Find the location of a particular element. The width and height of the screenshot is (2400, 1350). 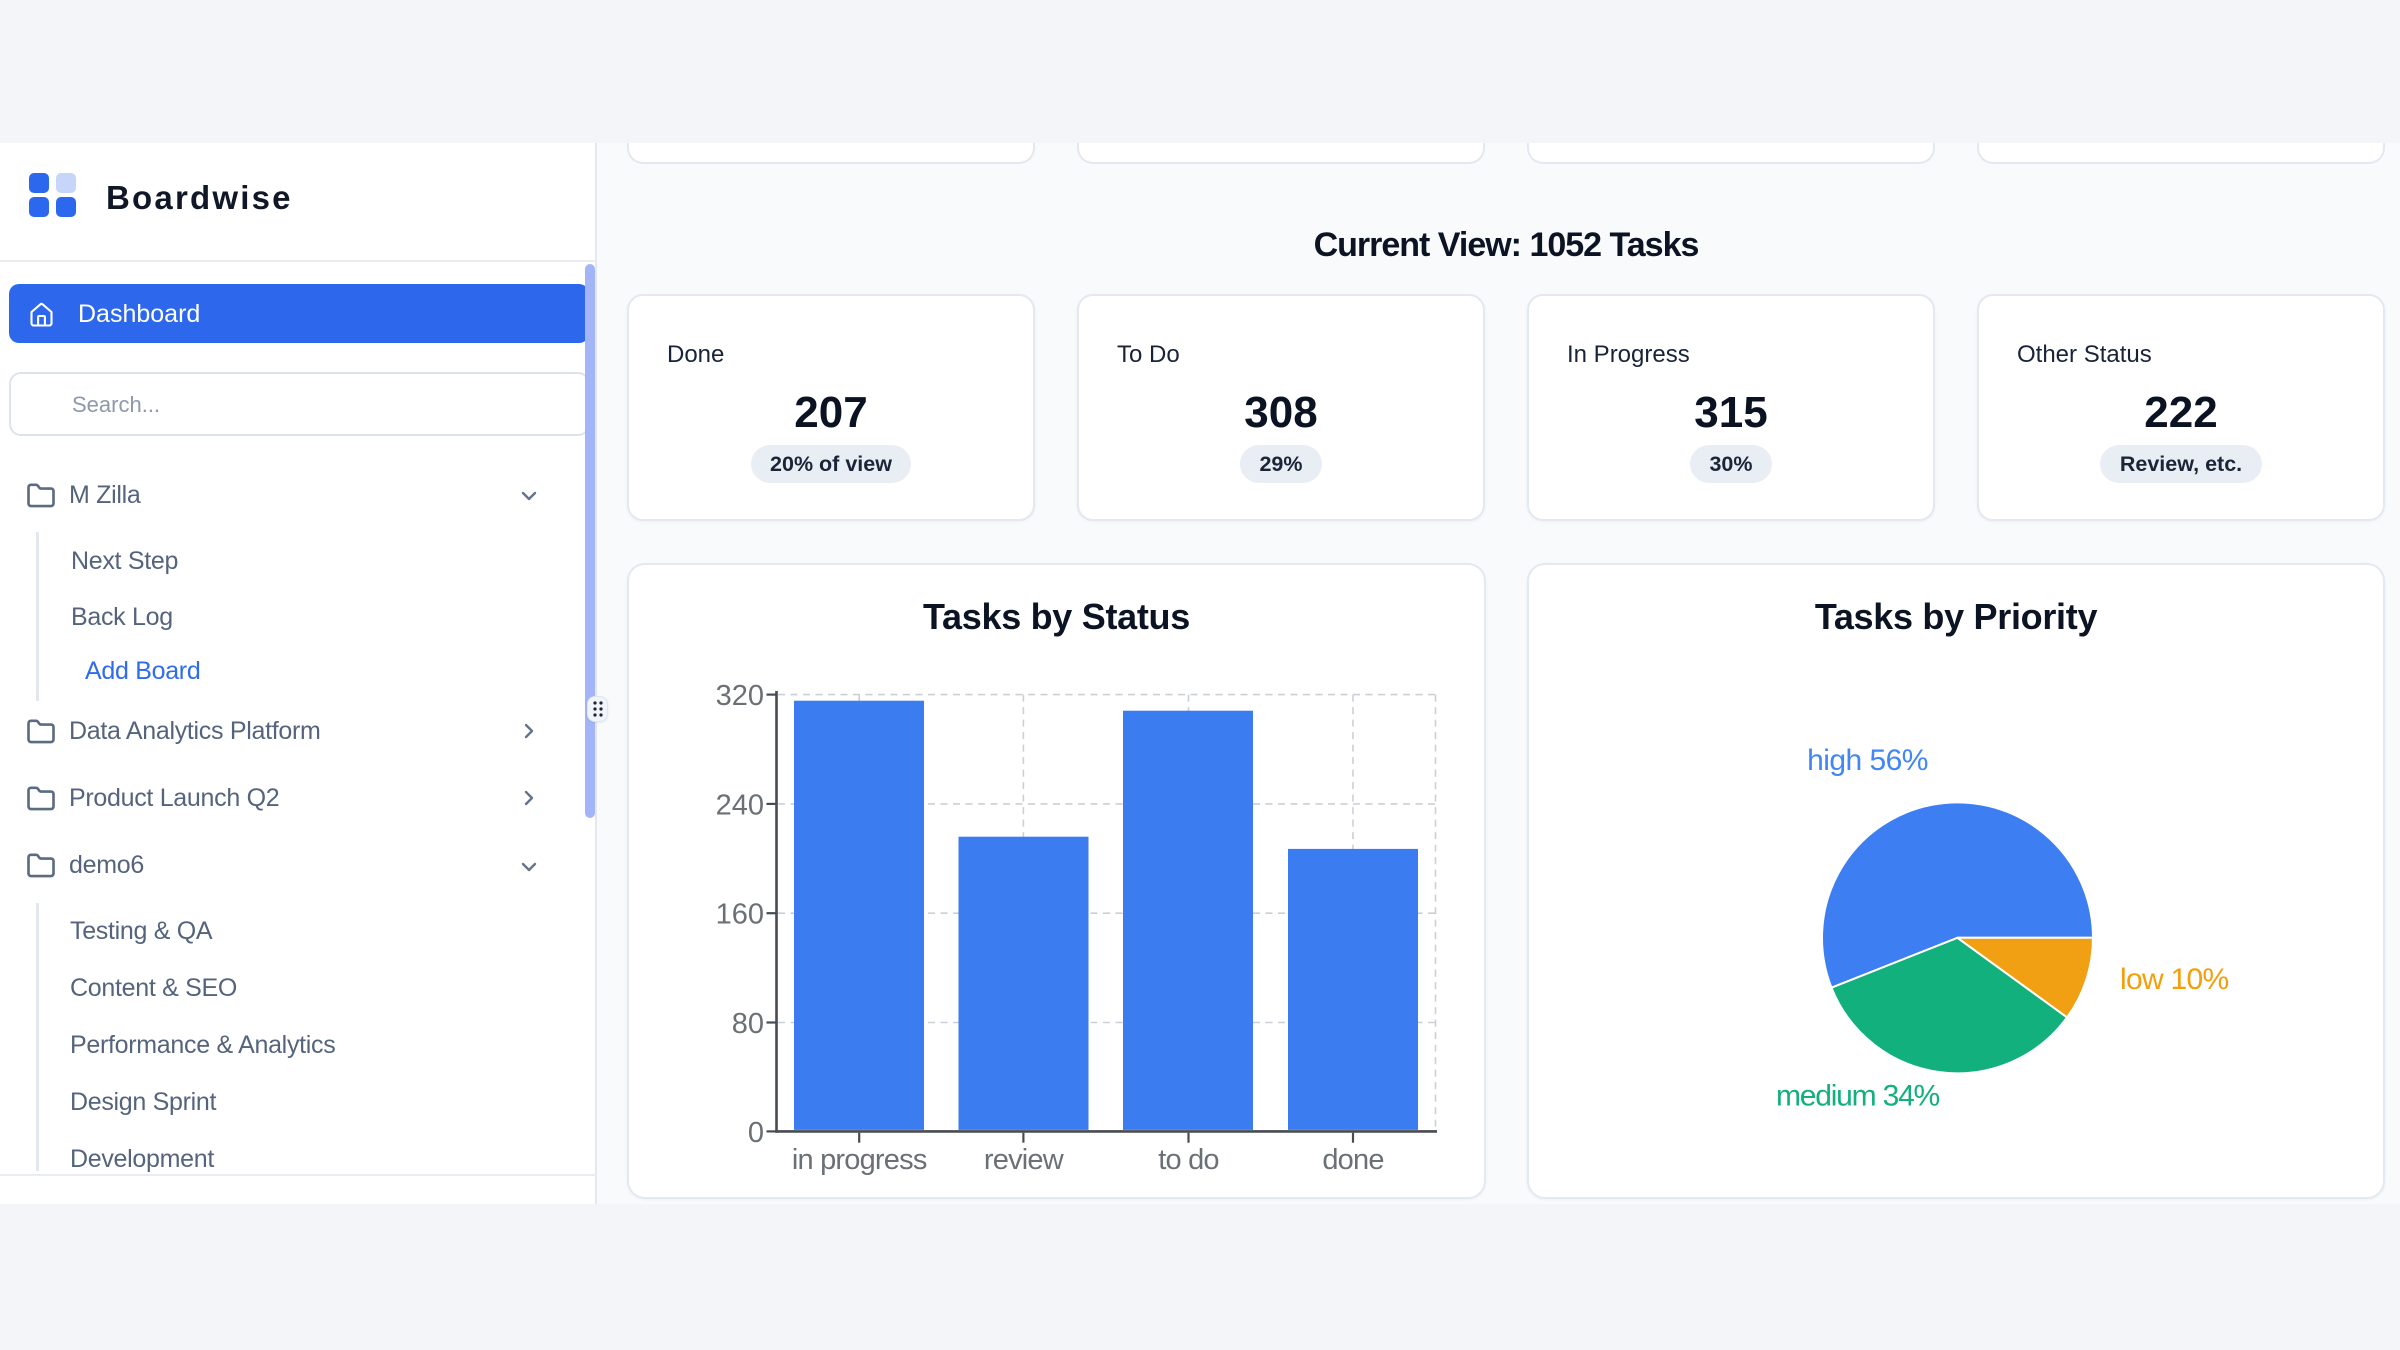

svg-text: in progress is located at coordinates (859, 1160).